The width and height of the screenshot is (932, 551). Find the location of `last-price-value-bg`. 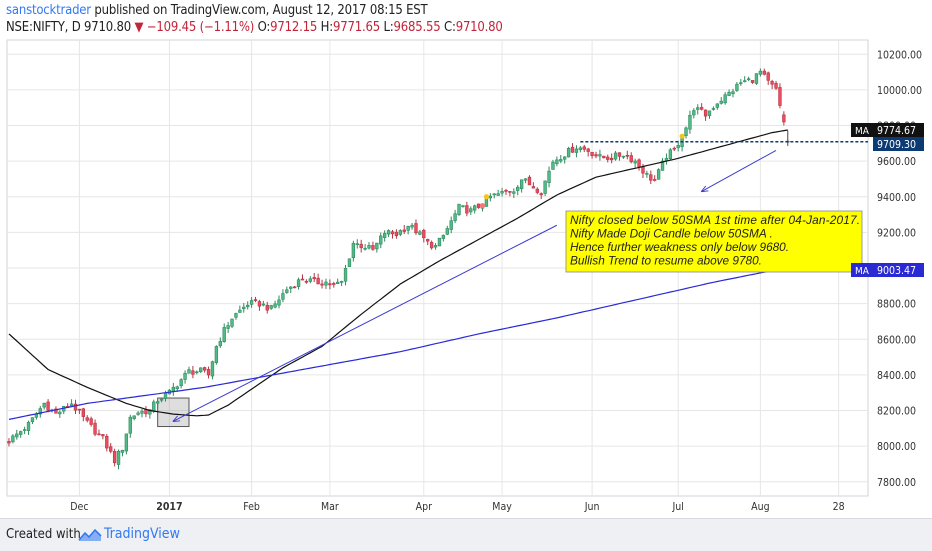

last-price-value-bg is located at coordinates (898, 144).